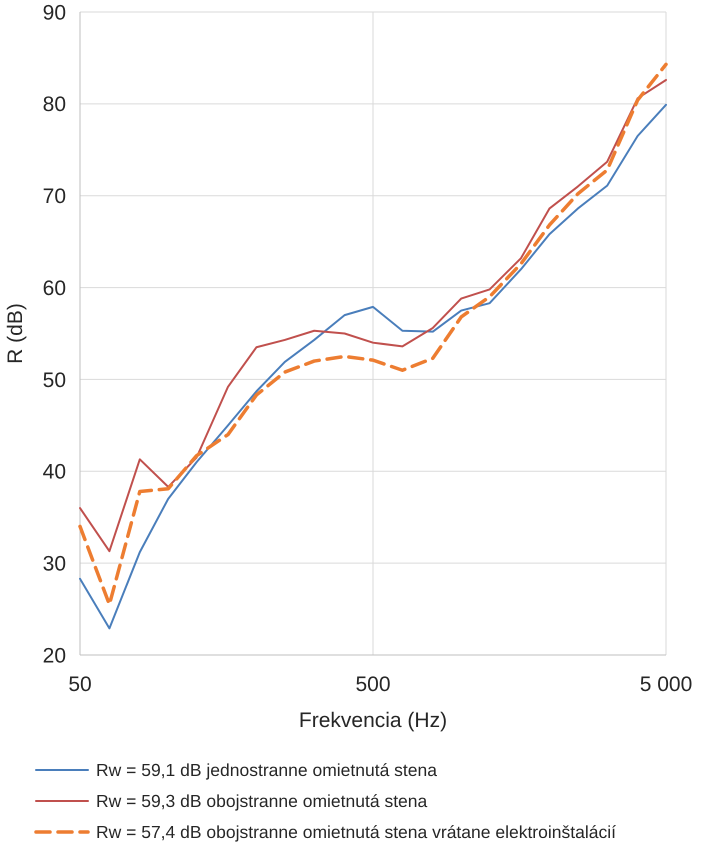 The height and width of the screenshot is (849, 711). I want to click on y-tick-label: 30, so click(54, 564).